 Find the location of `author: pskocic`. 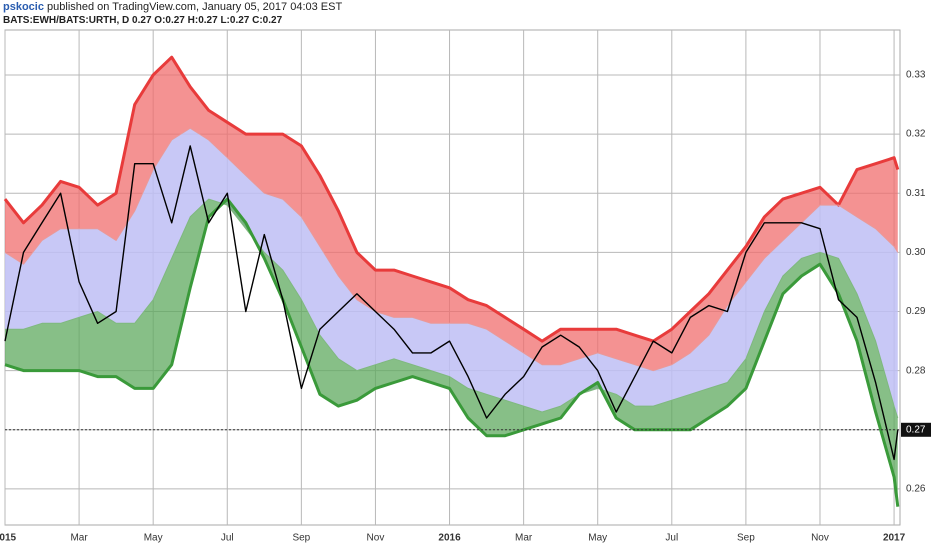

author: pskocic is located at coordinates (23, 7).